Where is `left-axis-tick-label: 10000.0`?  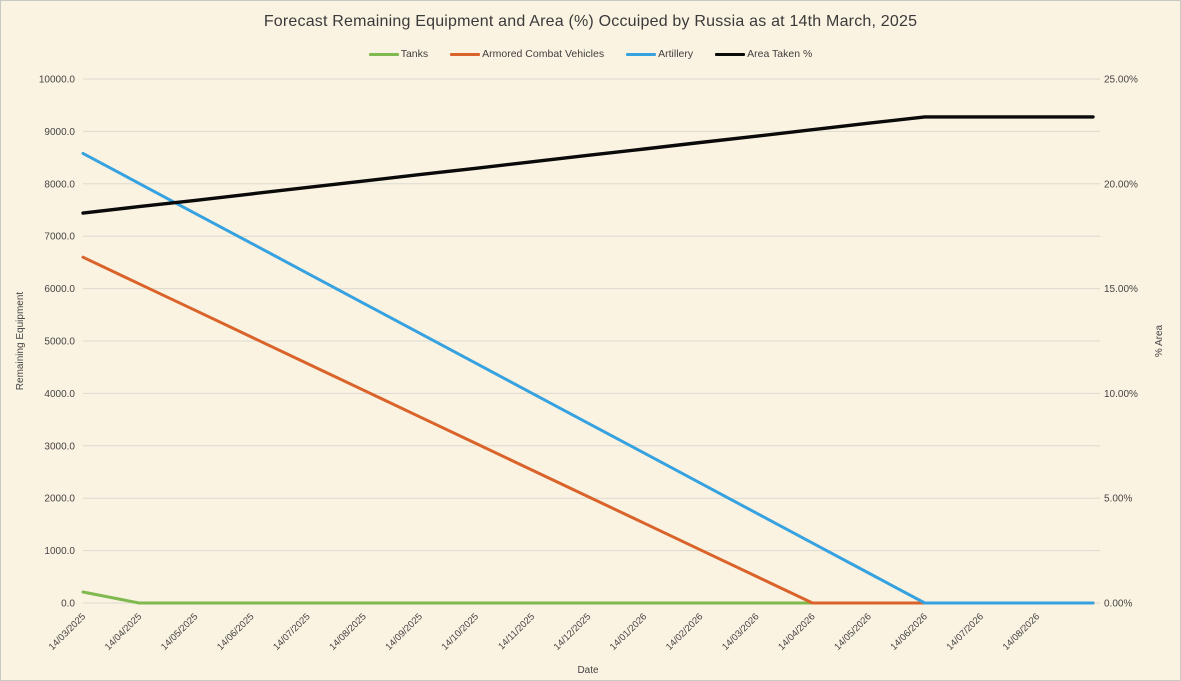 left-axis-tick-label: 10000.0 is located at coordinates (57, 80).